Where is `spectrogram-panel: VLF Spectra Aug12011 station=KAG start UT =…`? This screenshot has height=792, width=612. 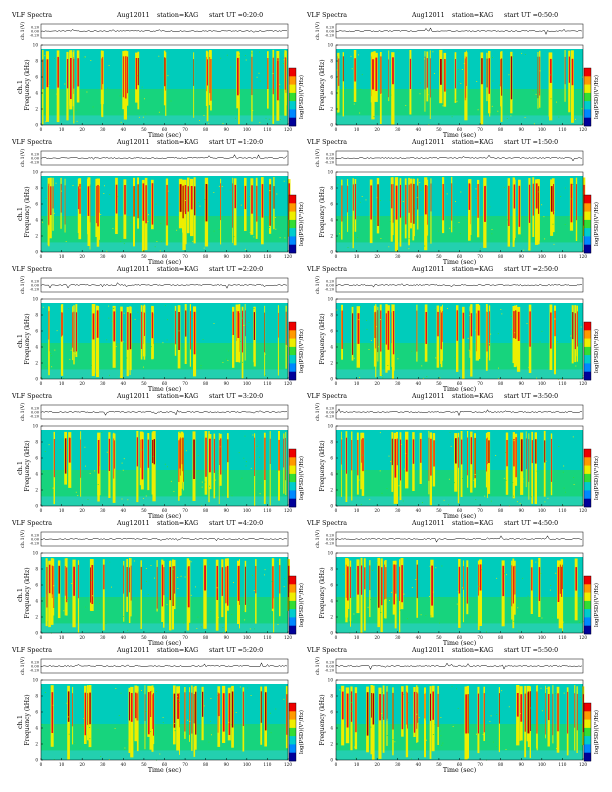 spectrogram-panel: VLF Spectra Aug12011 station=KAG start UT =… is located at coordinates (157, 454).